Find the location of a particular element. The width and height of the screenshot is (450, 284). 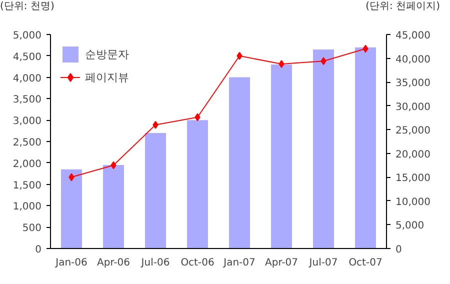

legend-label: 페이지뷰 is located at coordinates (107, 77).